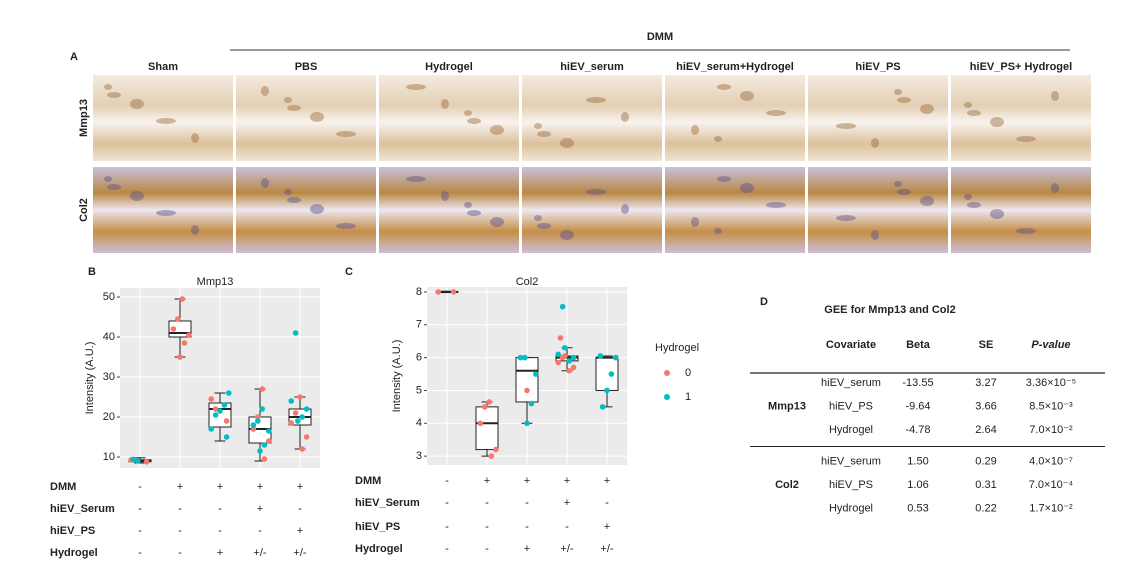 The image size is (1148, 572). Describe the element at coordinates (985, 406) in the screenshot. I see `table-cell: 3.66` at that location.